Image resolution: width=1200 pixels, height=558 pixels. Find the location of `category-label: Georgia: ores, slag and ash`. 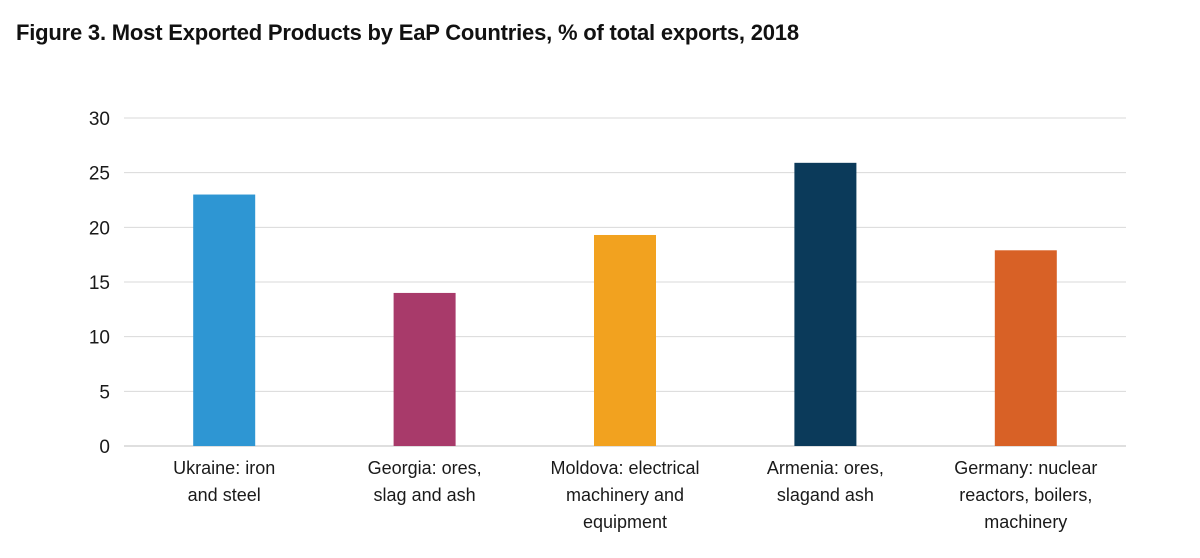

category-label: Georgia: ores, slag and ash is located at coordinates (425, 481).